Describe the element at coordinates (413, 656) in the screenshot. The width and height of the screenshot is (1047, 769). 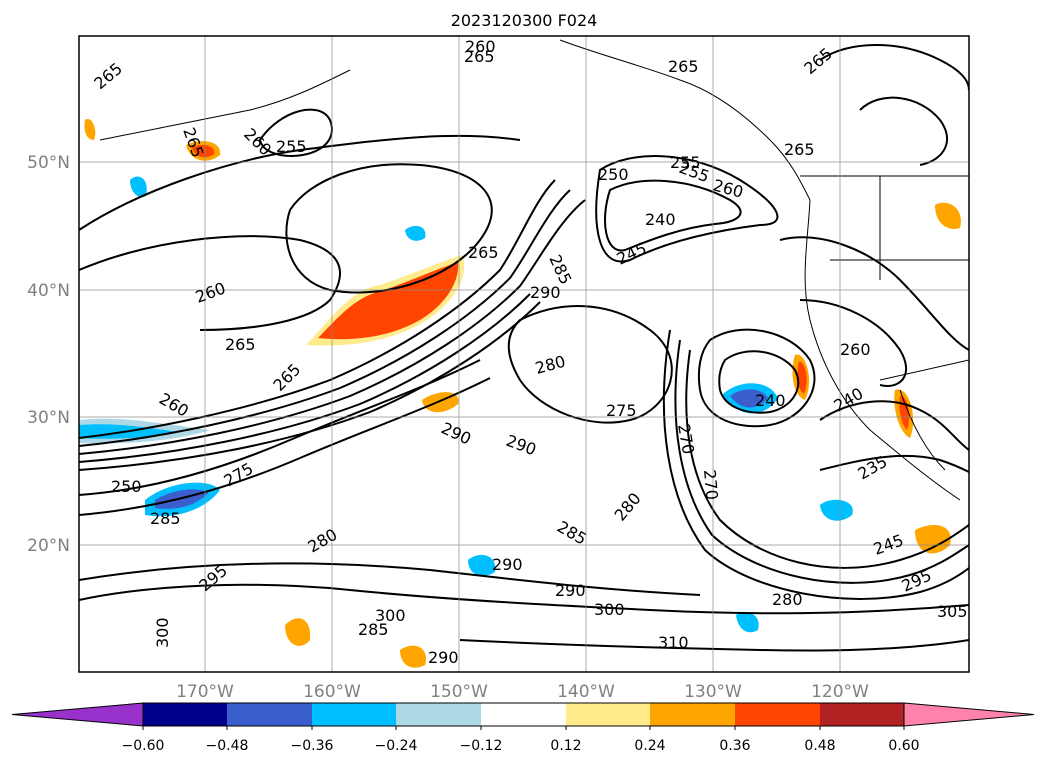
I see `orange-patch-south-11n` at that location.